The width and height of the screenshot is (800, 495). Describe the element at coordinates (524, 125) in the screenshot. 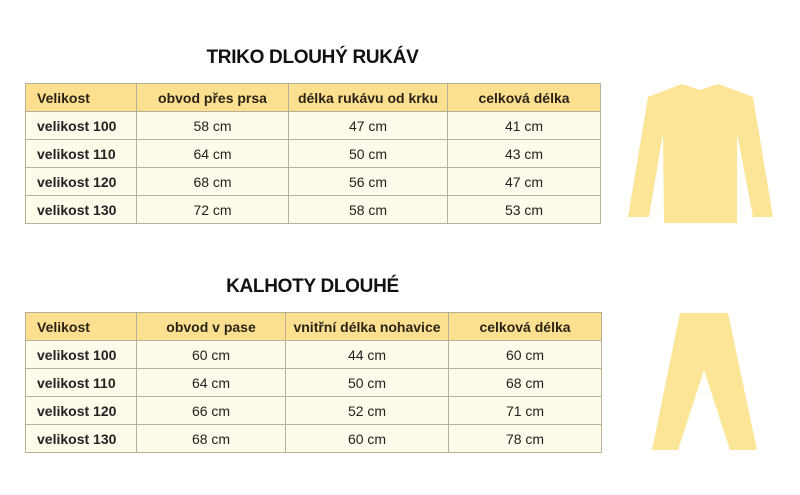

I see `measurement-cell: 41 cm` at that location.